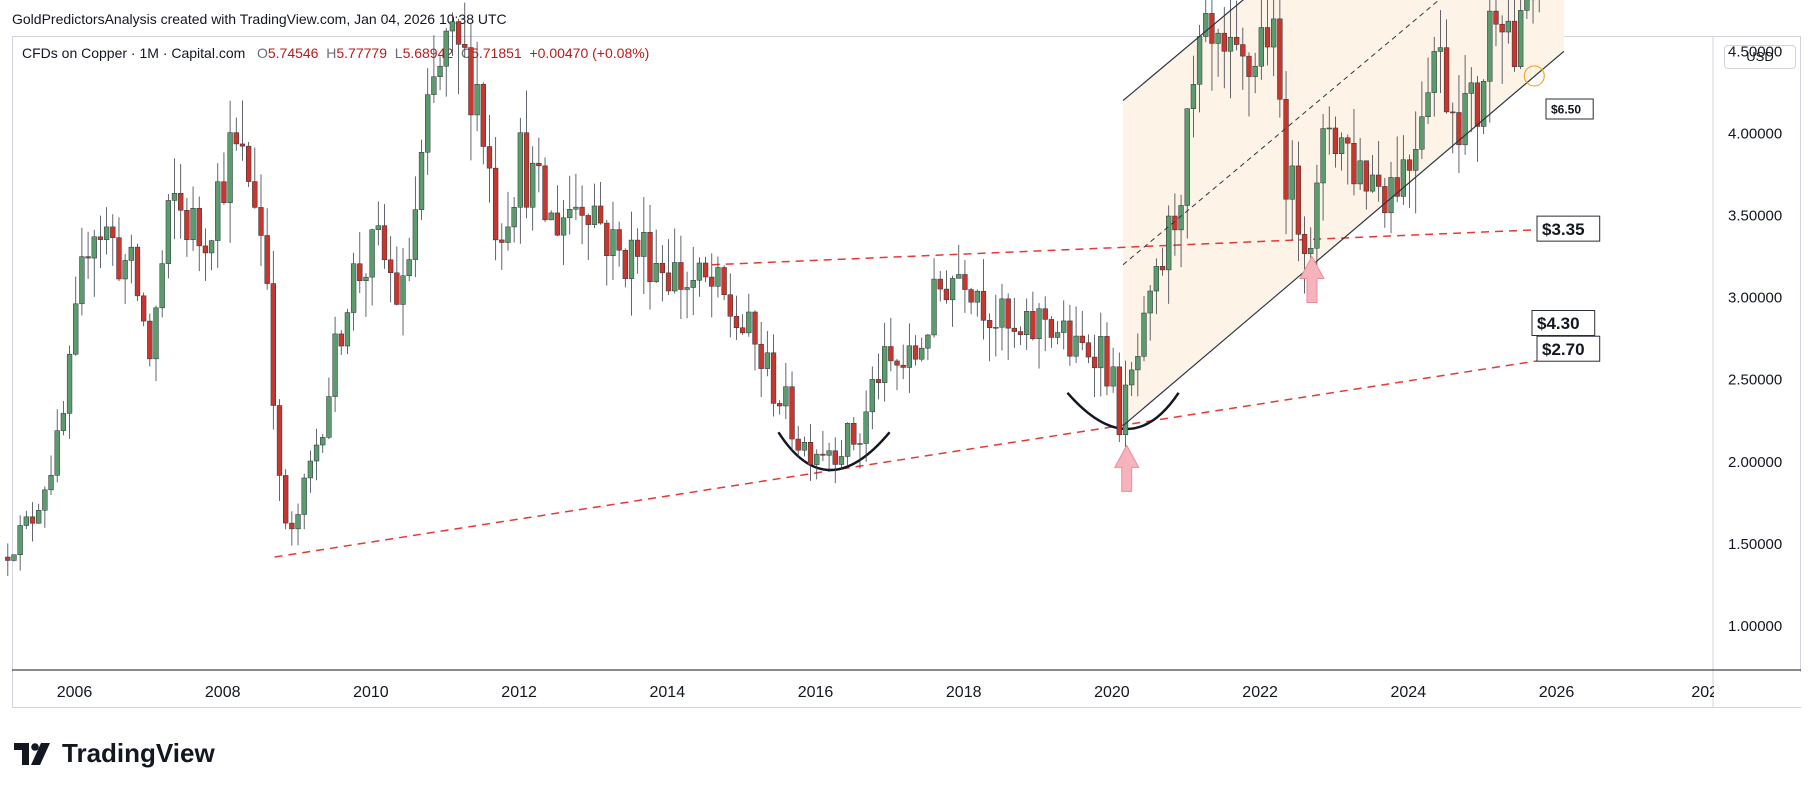 The width and height of the screenshot is (1814, 787). Describe the element at coordinates (1563, 229) in the screenshot. I see `support-label-1-text: $3.35` at that location.